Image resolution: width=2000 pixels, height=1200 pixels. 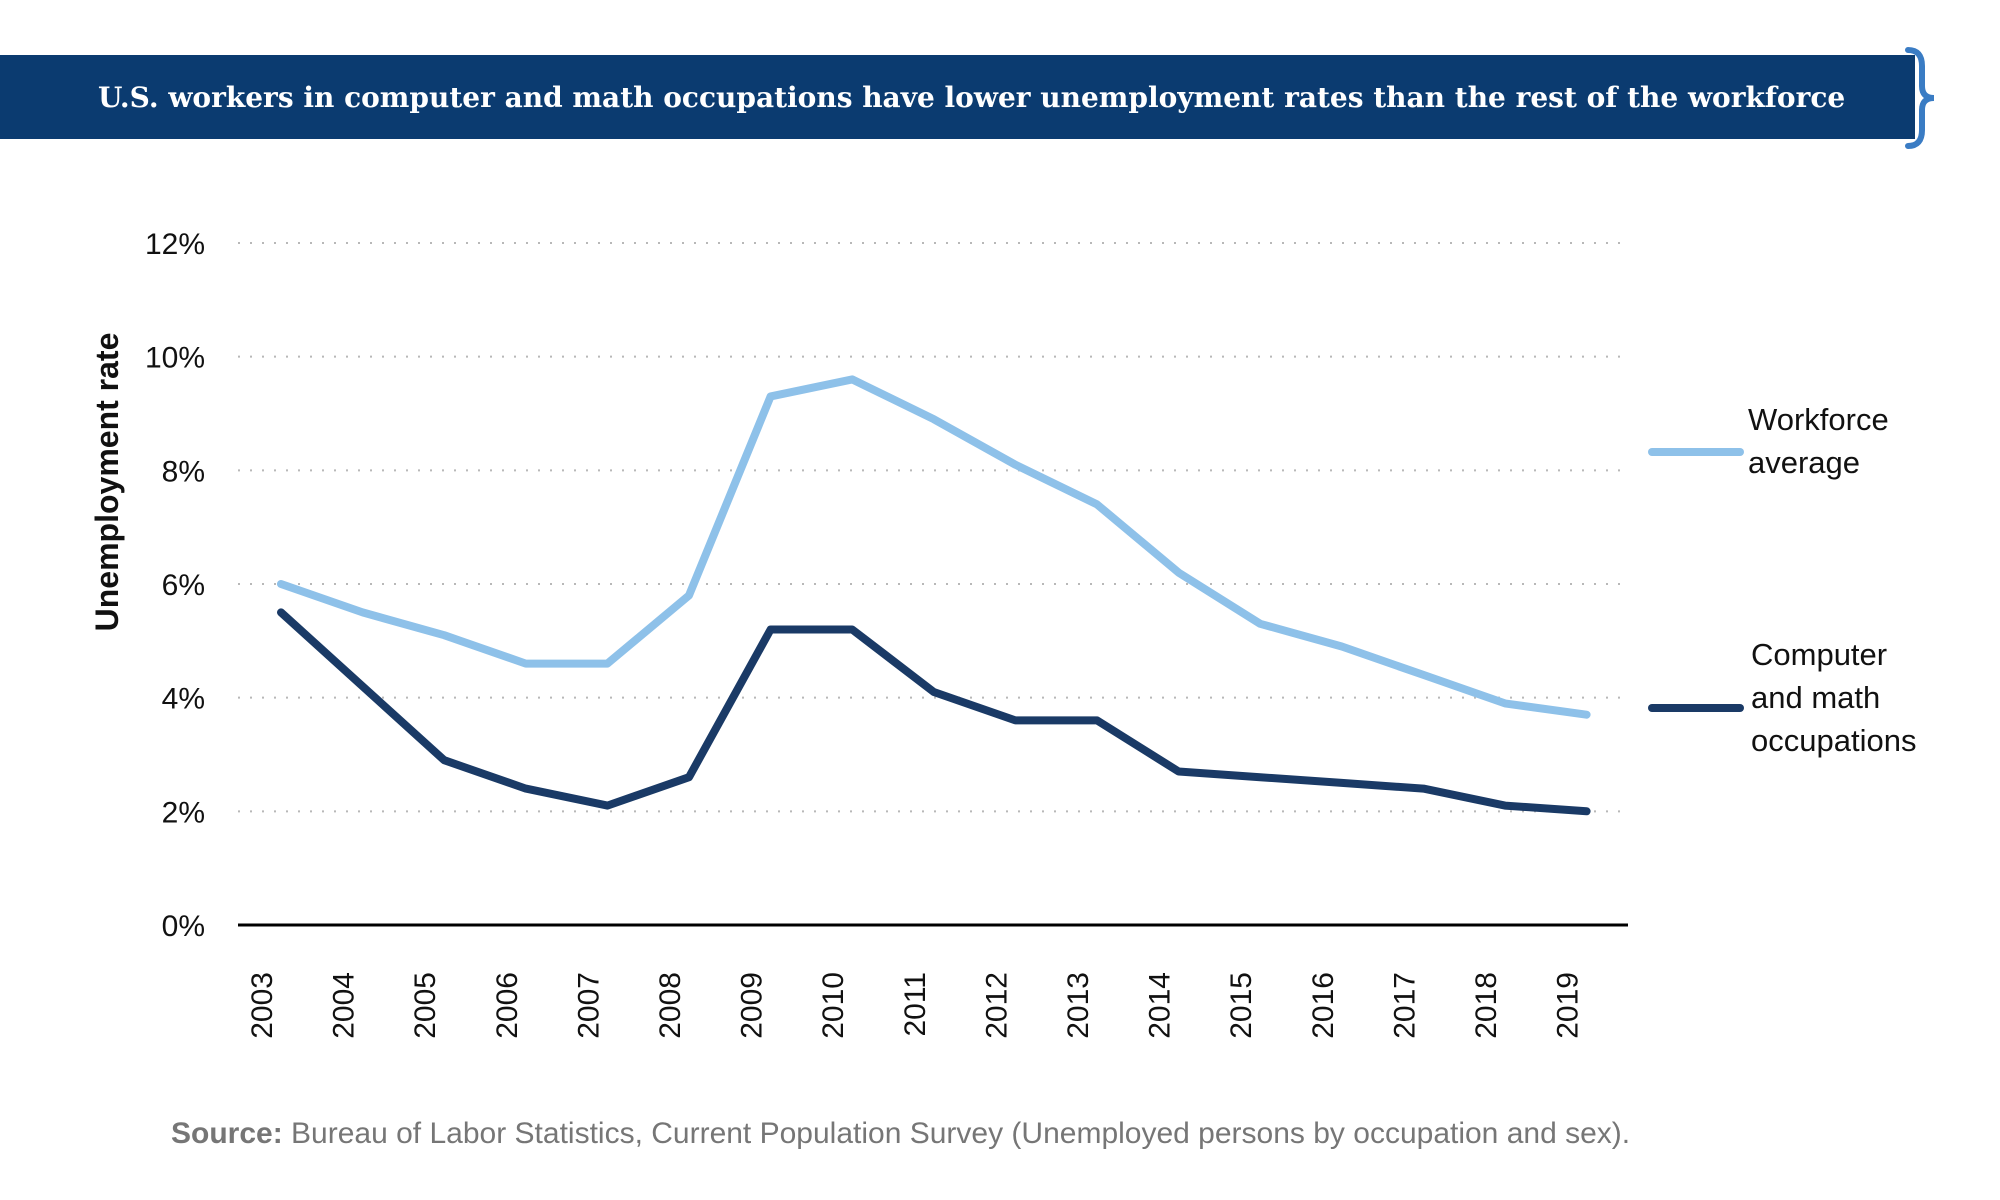 What do you see at coordinates (1920, 98) in the screenshot?
I see `curly-brace-icon` at bounding box center [1920, 98].